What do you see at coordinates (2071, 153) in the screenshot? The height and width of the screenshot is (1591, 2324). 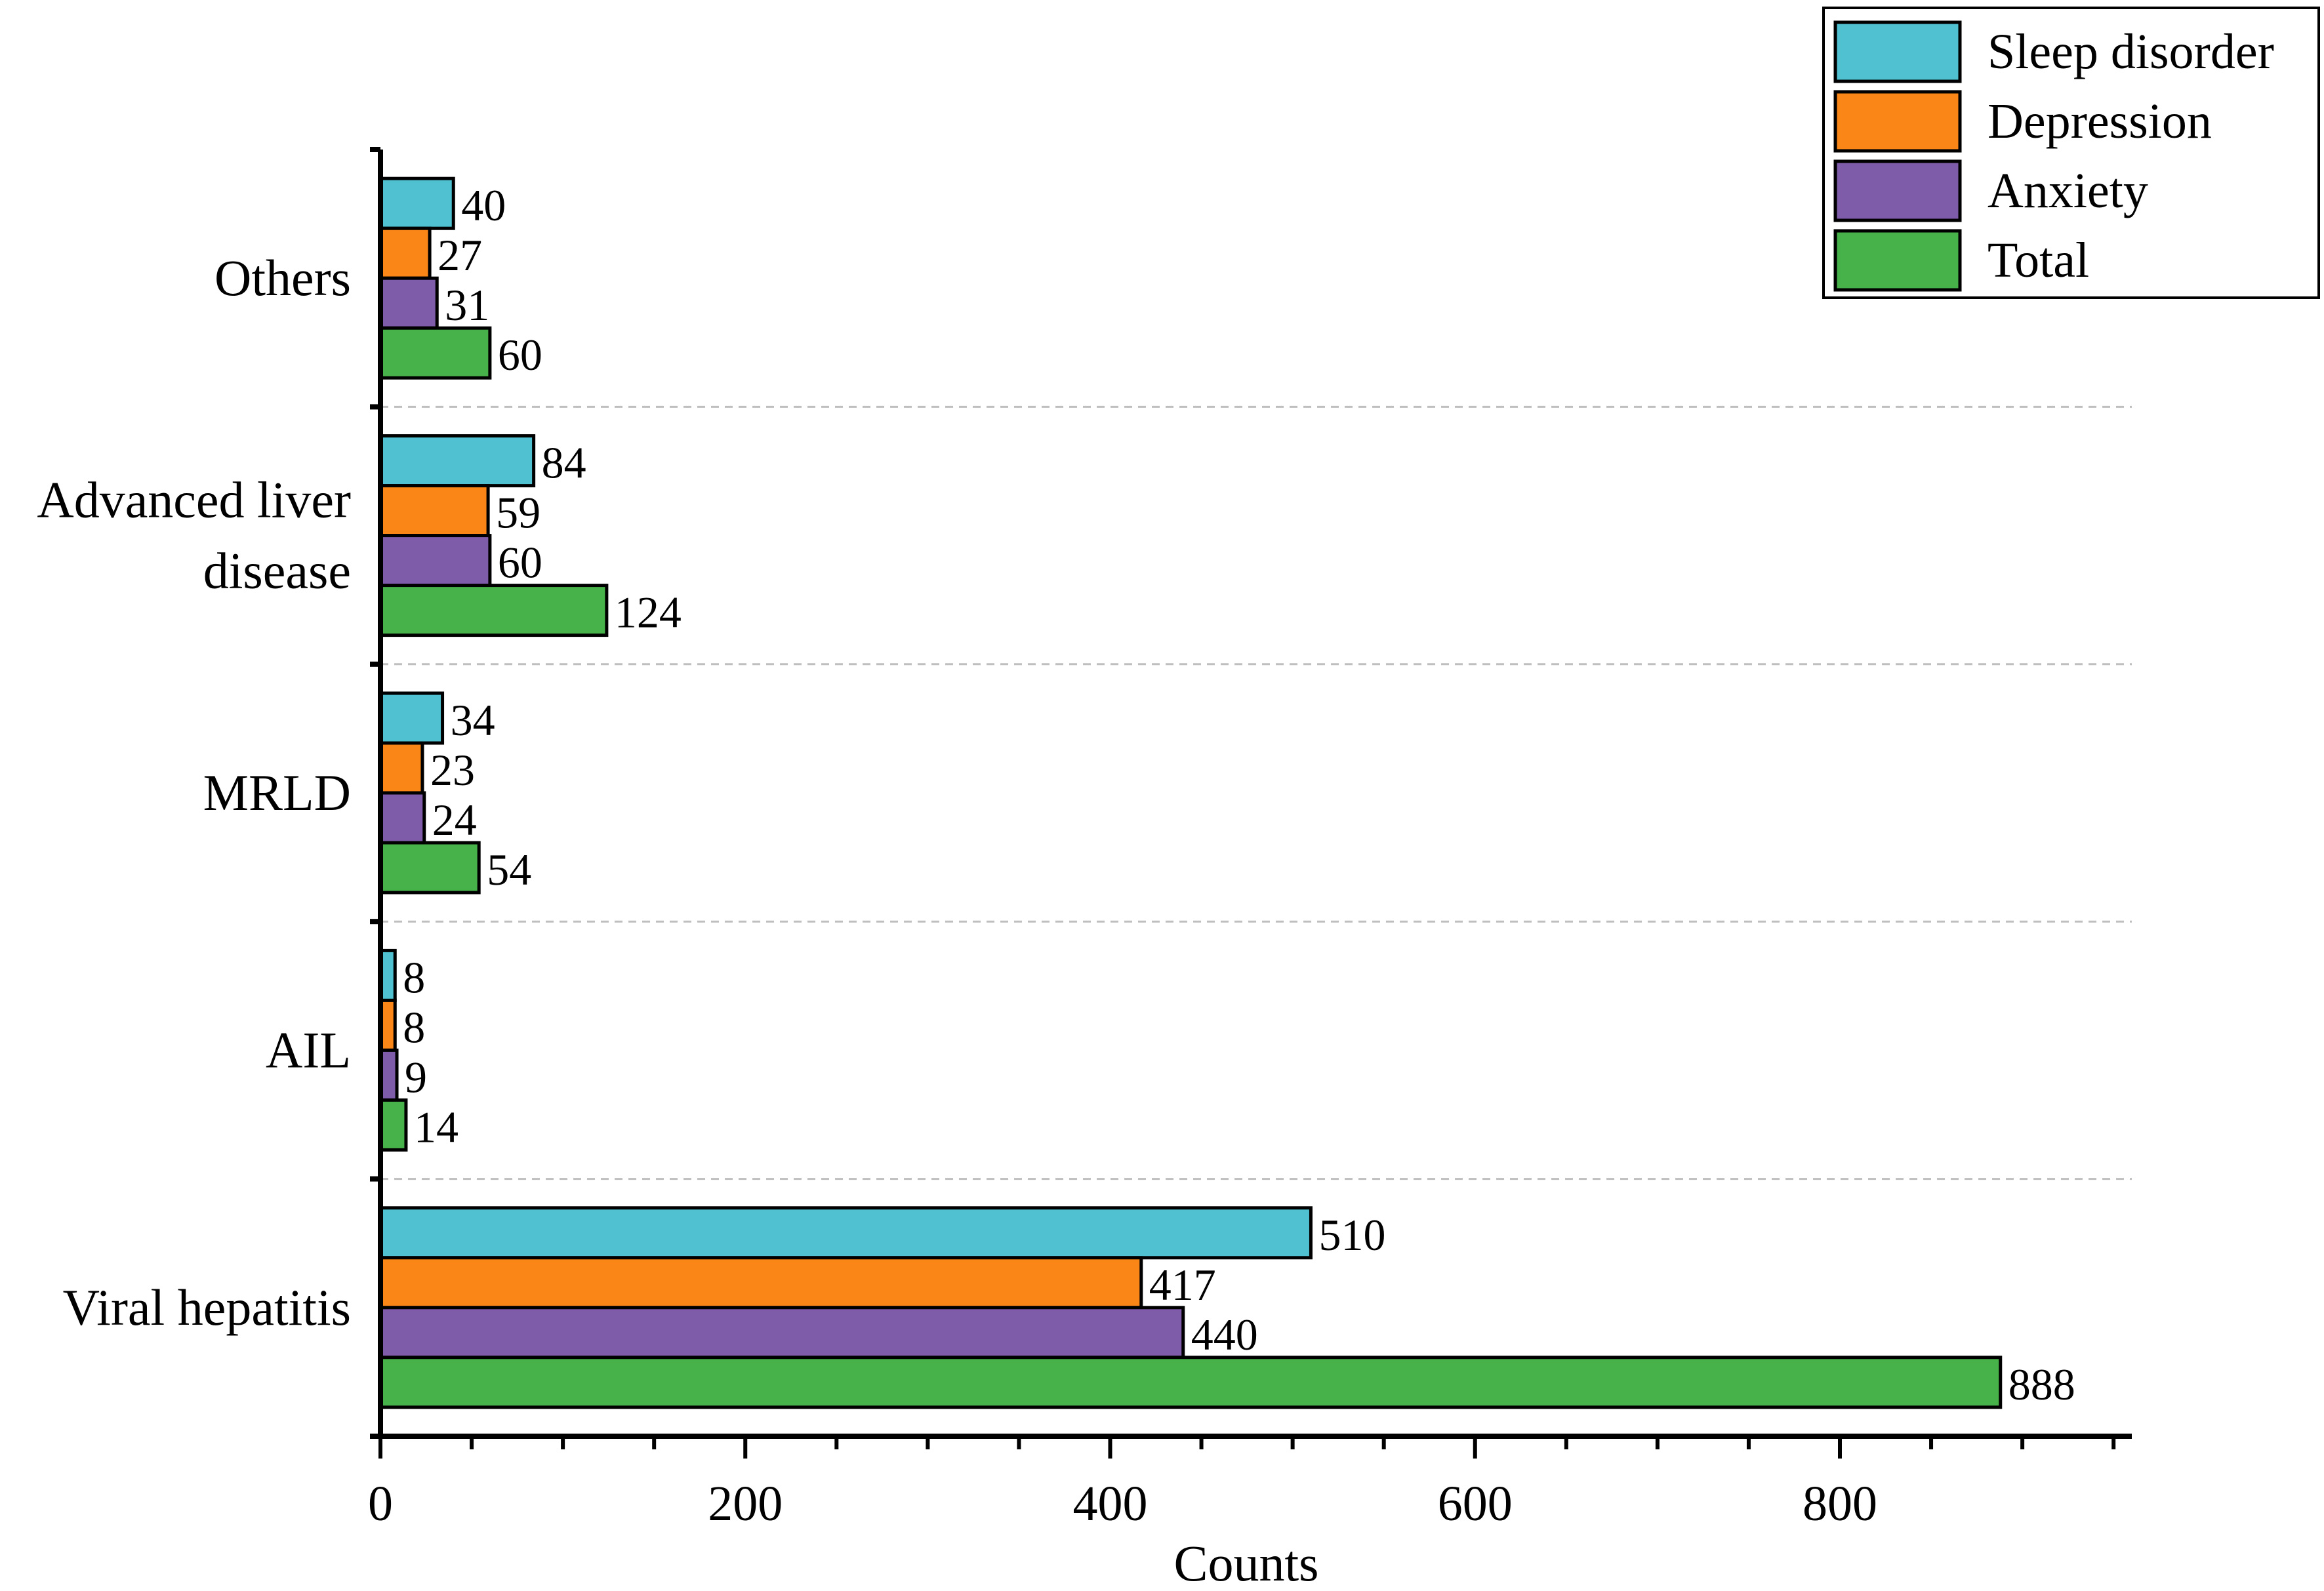 I see `legend: Sleep disorder Depression Anxiety Total` at bounding box center [2071, 153].